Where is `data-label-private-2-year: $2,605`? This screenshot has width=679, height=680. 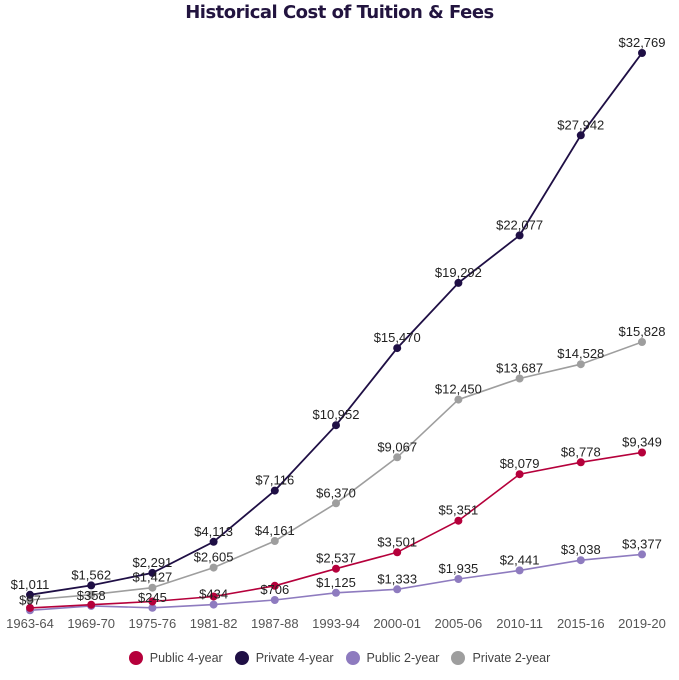
data-label-private-2-year: $2,605 is located at coordinates (214, 557).